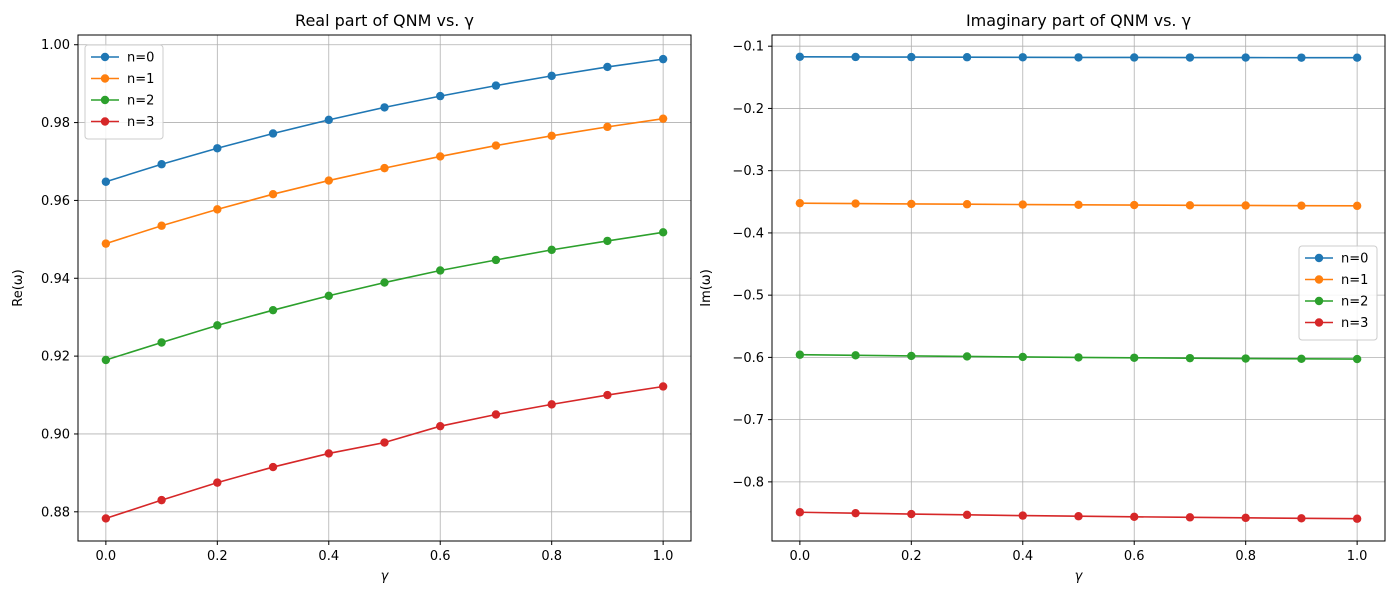 This screenshot has width=1400, height=600. Describe the element at coordinates (748, 358) in the screenshot. I see `y-tick-label: −0.6` at that location.